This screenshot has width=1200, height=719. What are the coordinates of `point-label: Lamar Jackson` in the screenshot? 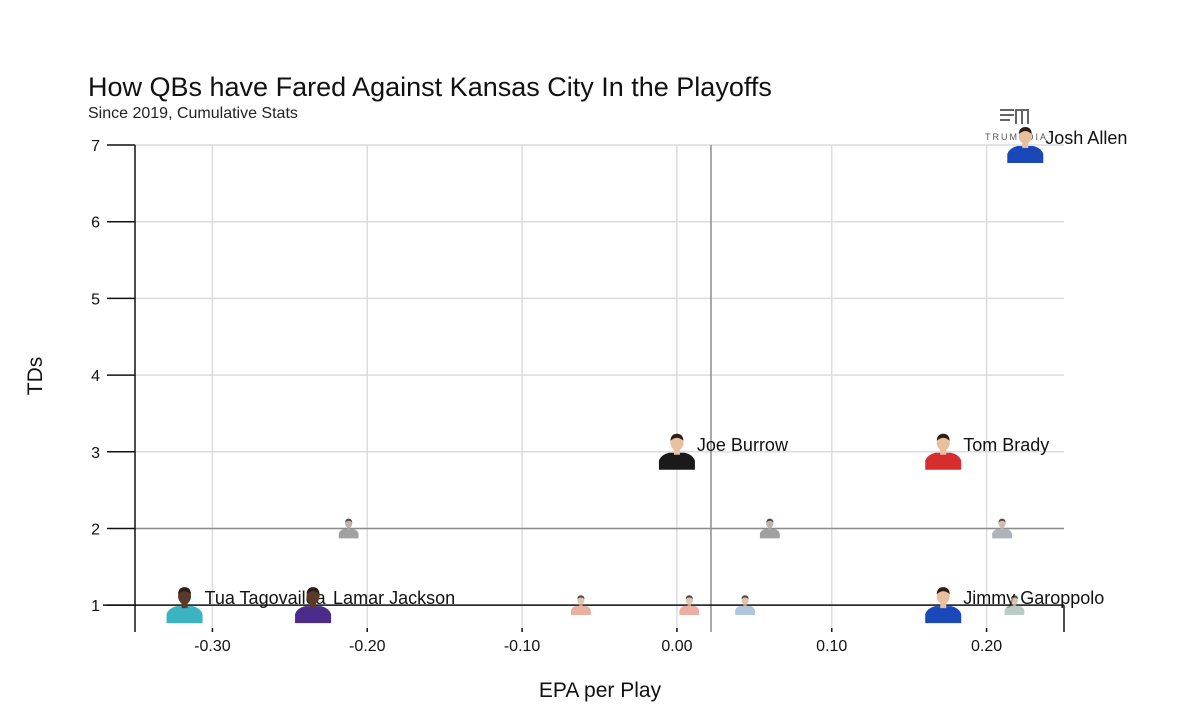 It's located at (394, 598).